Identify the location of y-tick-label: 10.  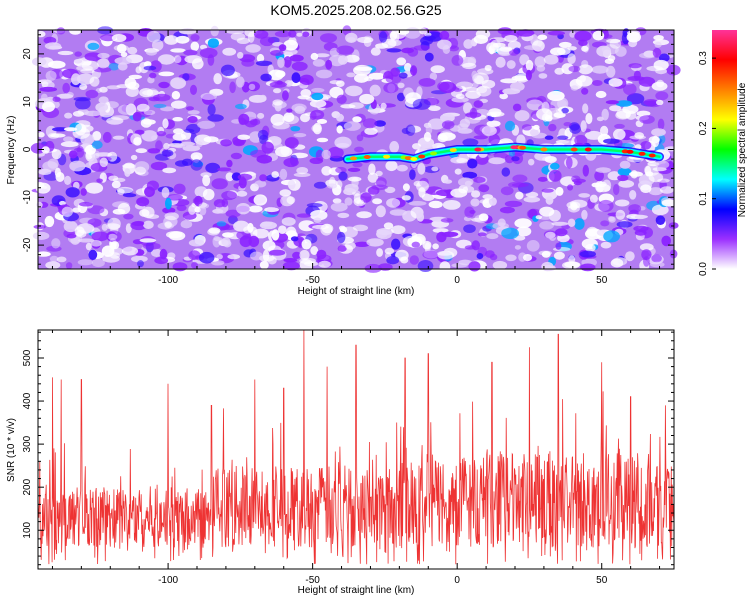
(27, 102).